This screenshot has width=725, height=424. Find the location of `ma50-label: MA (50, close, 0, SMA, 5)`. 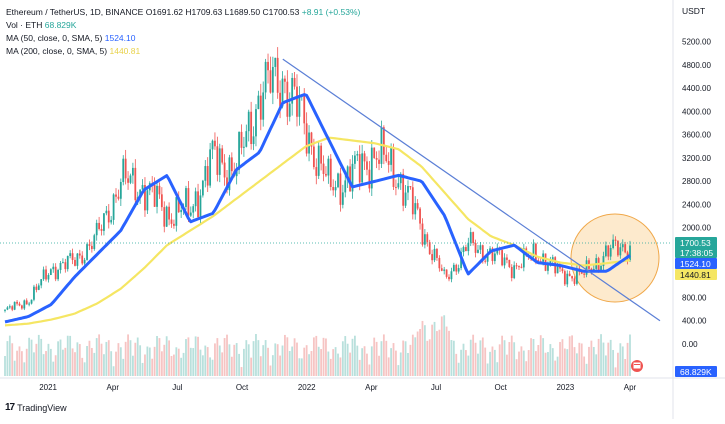

ma50-label: MA (50, close, 0, SMA, 5) is located at coordinates (54, 38).